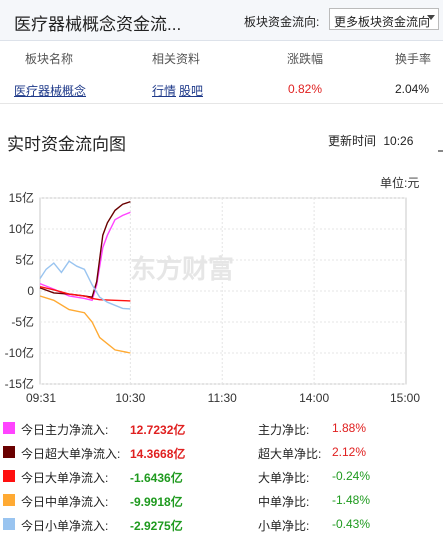 The height and width of the screenshot is (556, 443). What do you see at coordinates (413, 59) in the screenshot?
I see `col-turnover: 换手率` at bounding box center [413, 59].